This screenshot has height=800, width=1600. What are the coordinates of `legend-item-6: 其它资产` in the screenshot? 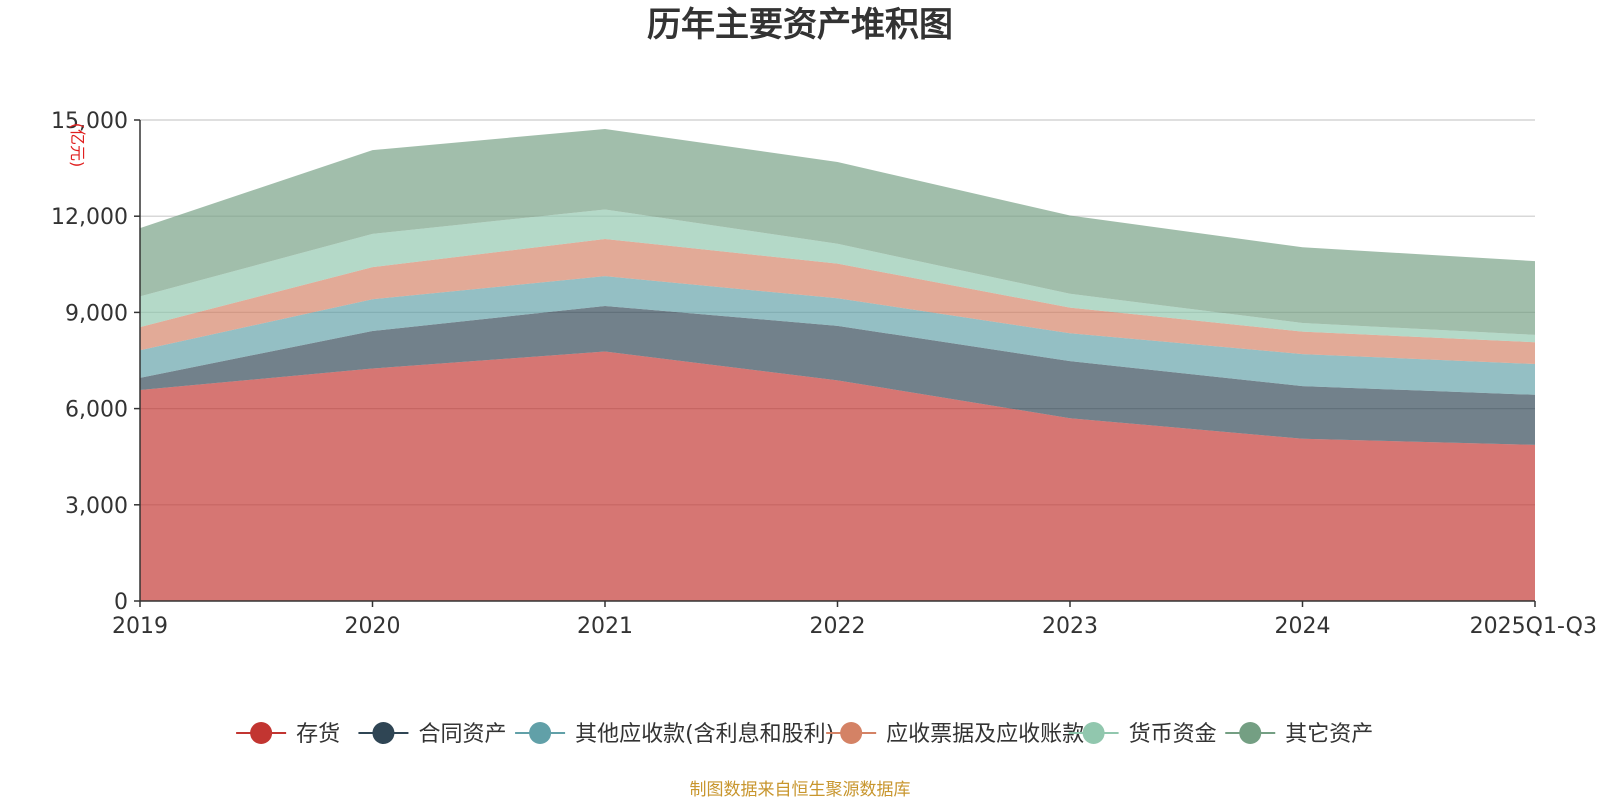 It's located at (1299, 734).